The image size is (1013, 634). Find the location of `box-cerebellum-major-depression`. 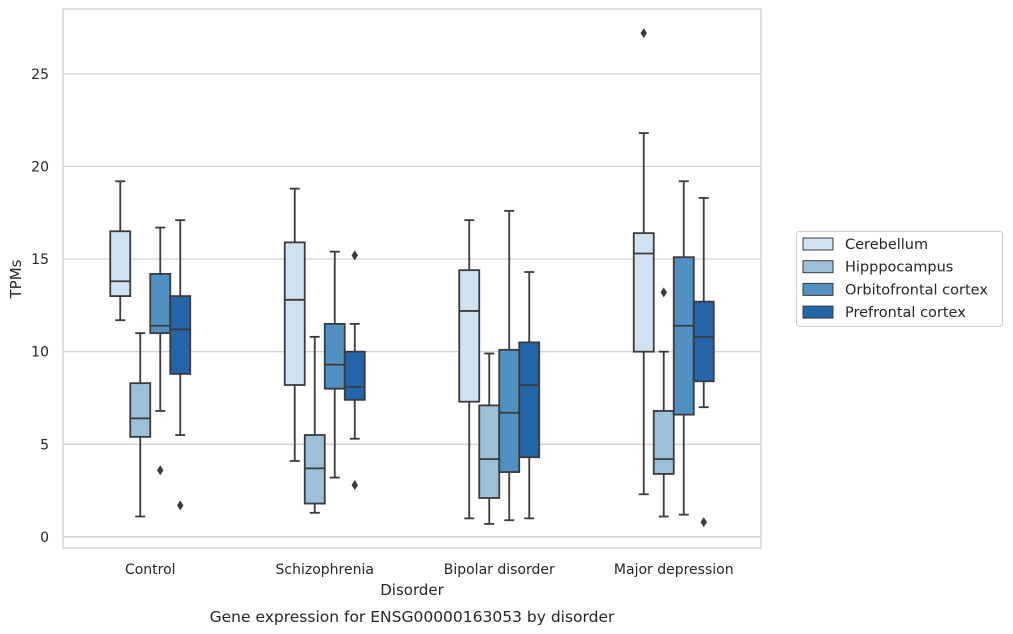

box-cerebellum-major-depression is located at coordinates (643, 262).